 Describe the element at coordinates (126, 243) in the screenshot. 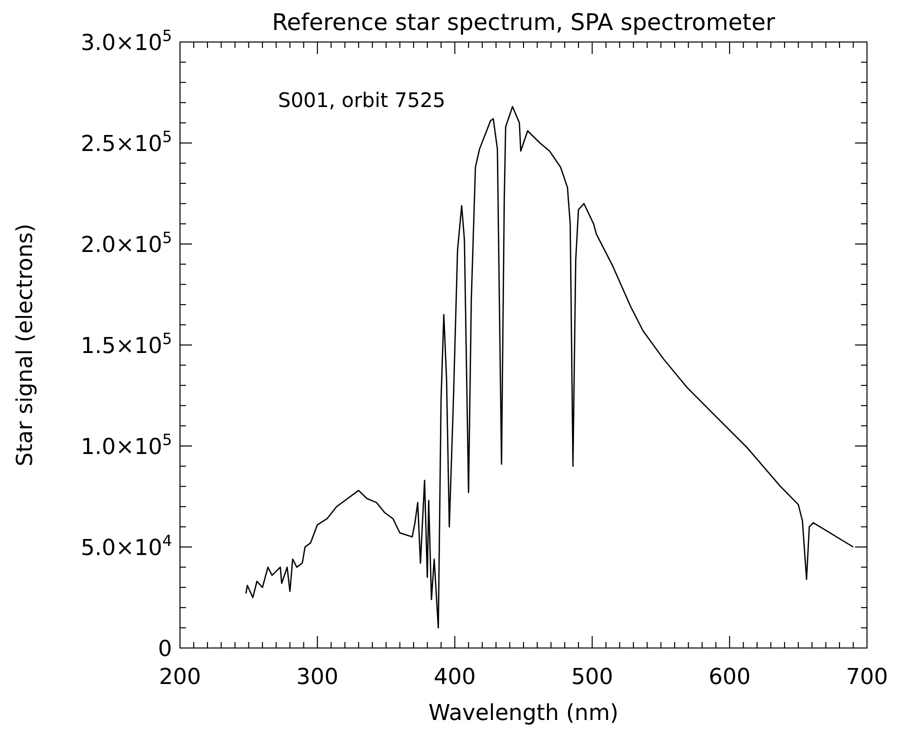

I see `y-tick-label: 2.0×10$^{5}$` at that location.